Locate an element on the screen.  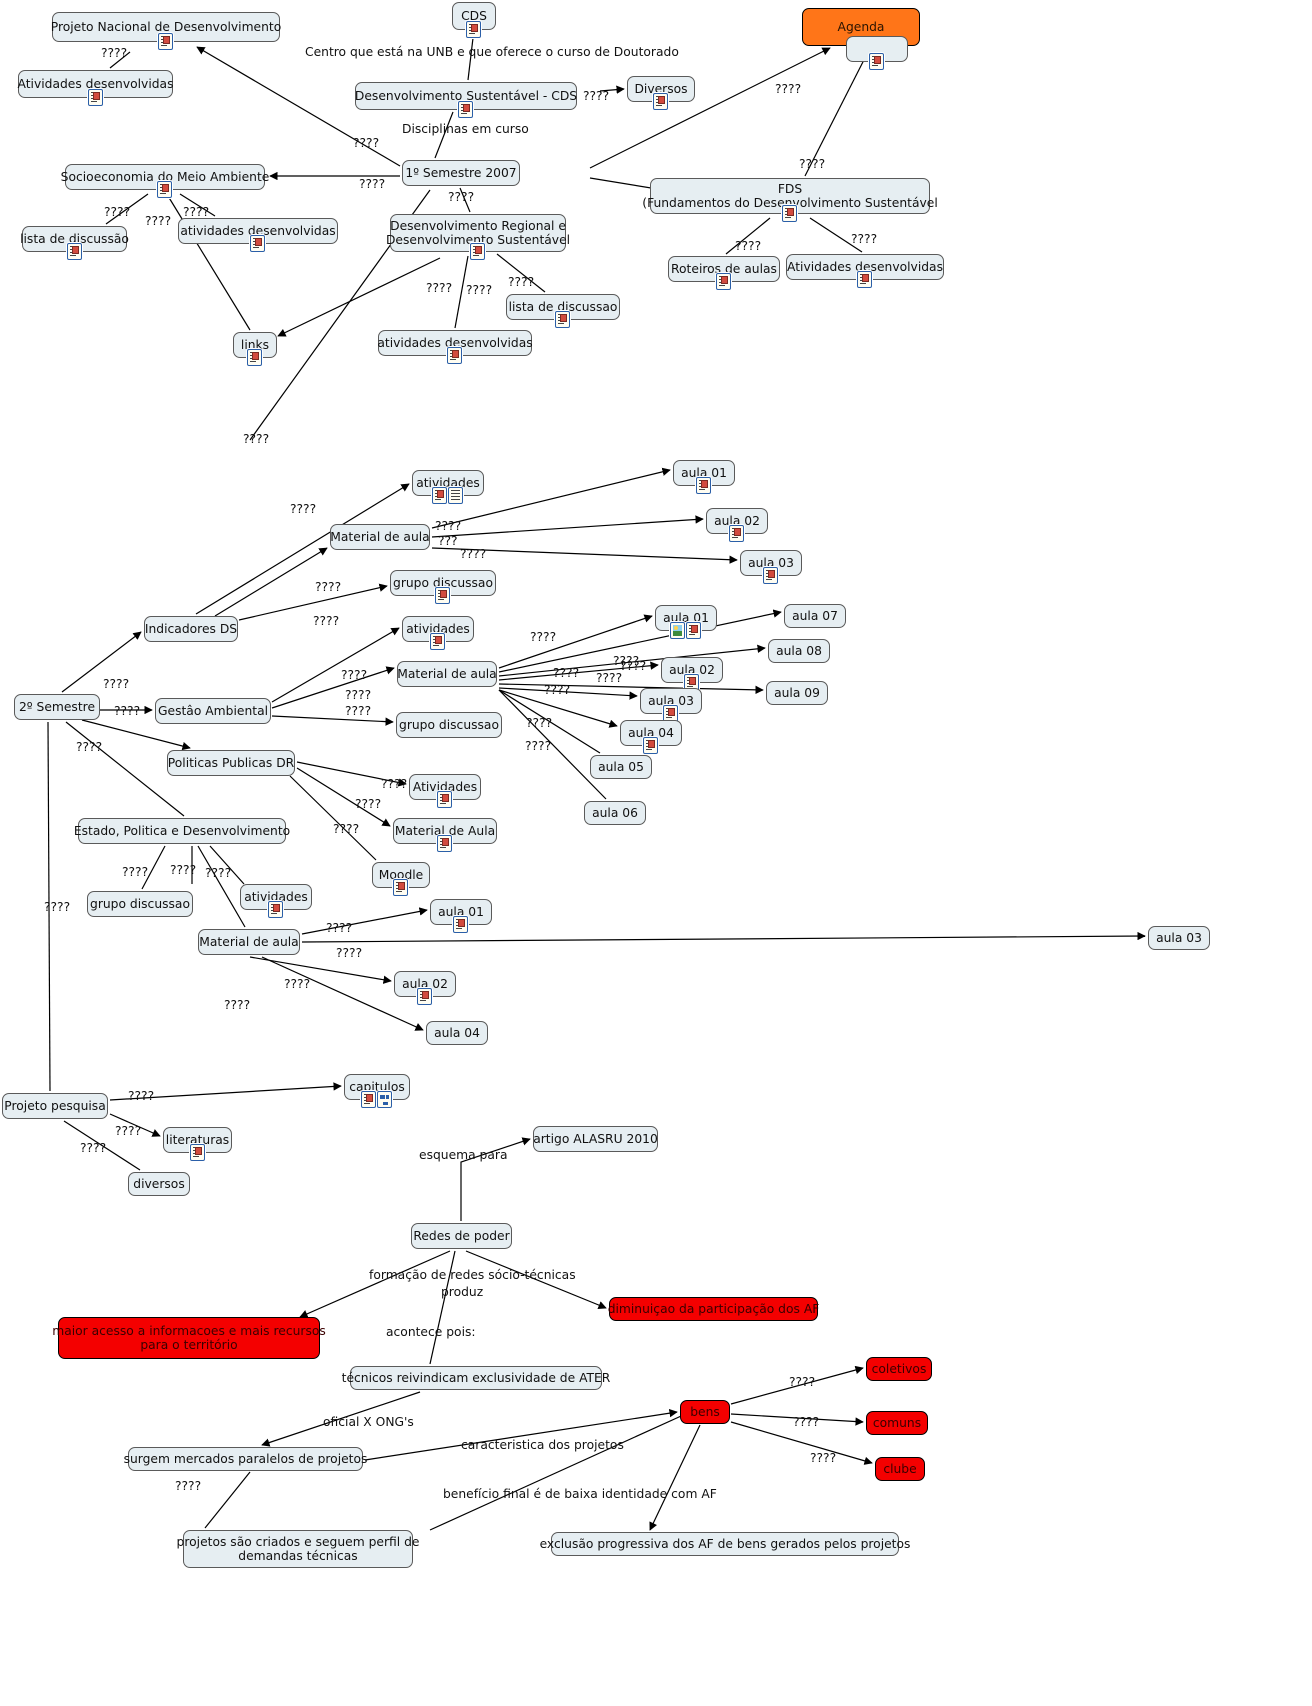
n-atividades-desenvolvidas-2: atividades desenvolvidas is located at coordinates (258, 231).